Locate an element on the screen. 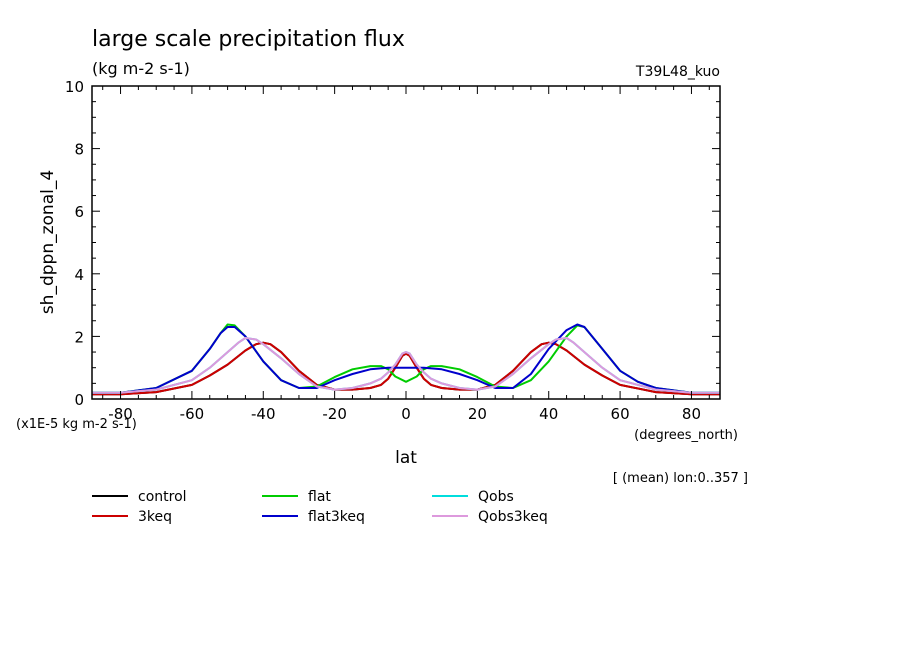 The width and height of the screenshot is (904, 654). y-tick-label: 10 is located at coordinates (74, 87).